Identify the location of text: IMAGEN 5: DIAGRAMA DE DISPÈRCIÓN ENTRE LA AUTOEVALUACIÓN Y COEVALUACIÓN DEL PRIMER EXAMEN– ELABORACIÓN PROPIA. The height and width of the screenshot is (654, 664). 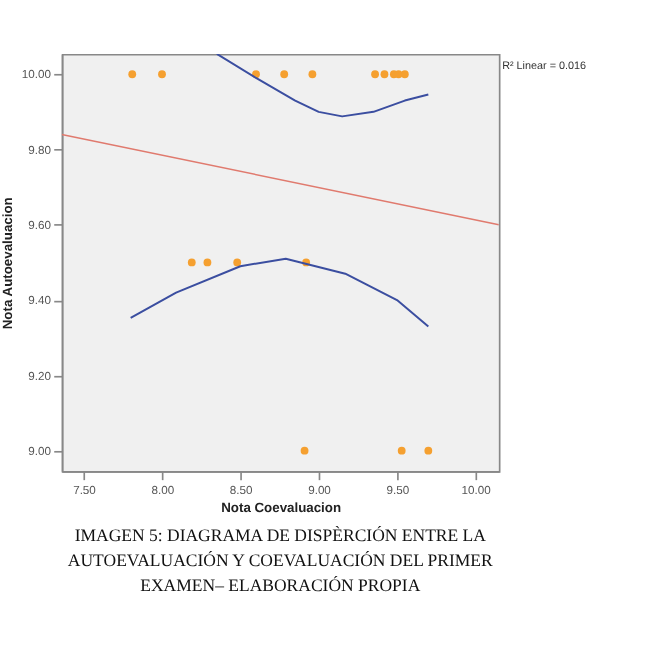
(280, 560).